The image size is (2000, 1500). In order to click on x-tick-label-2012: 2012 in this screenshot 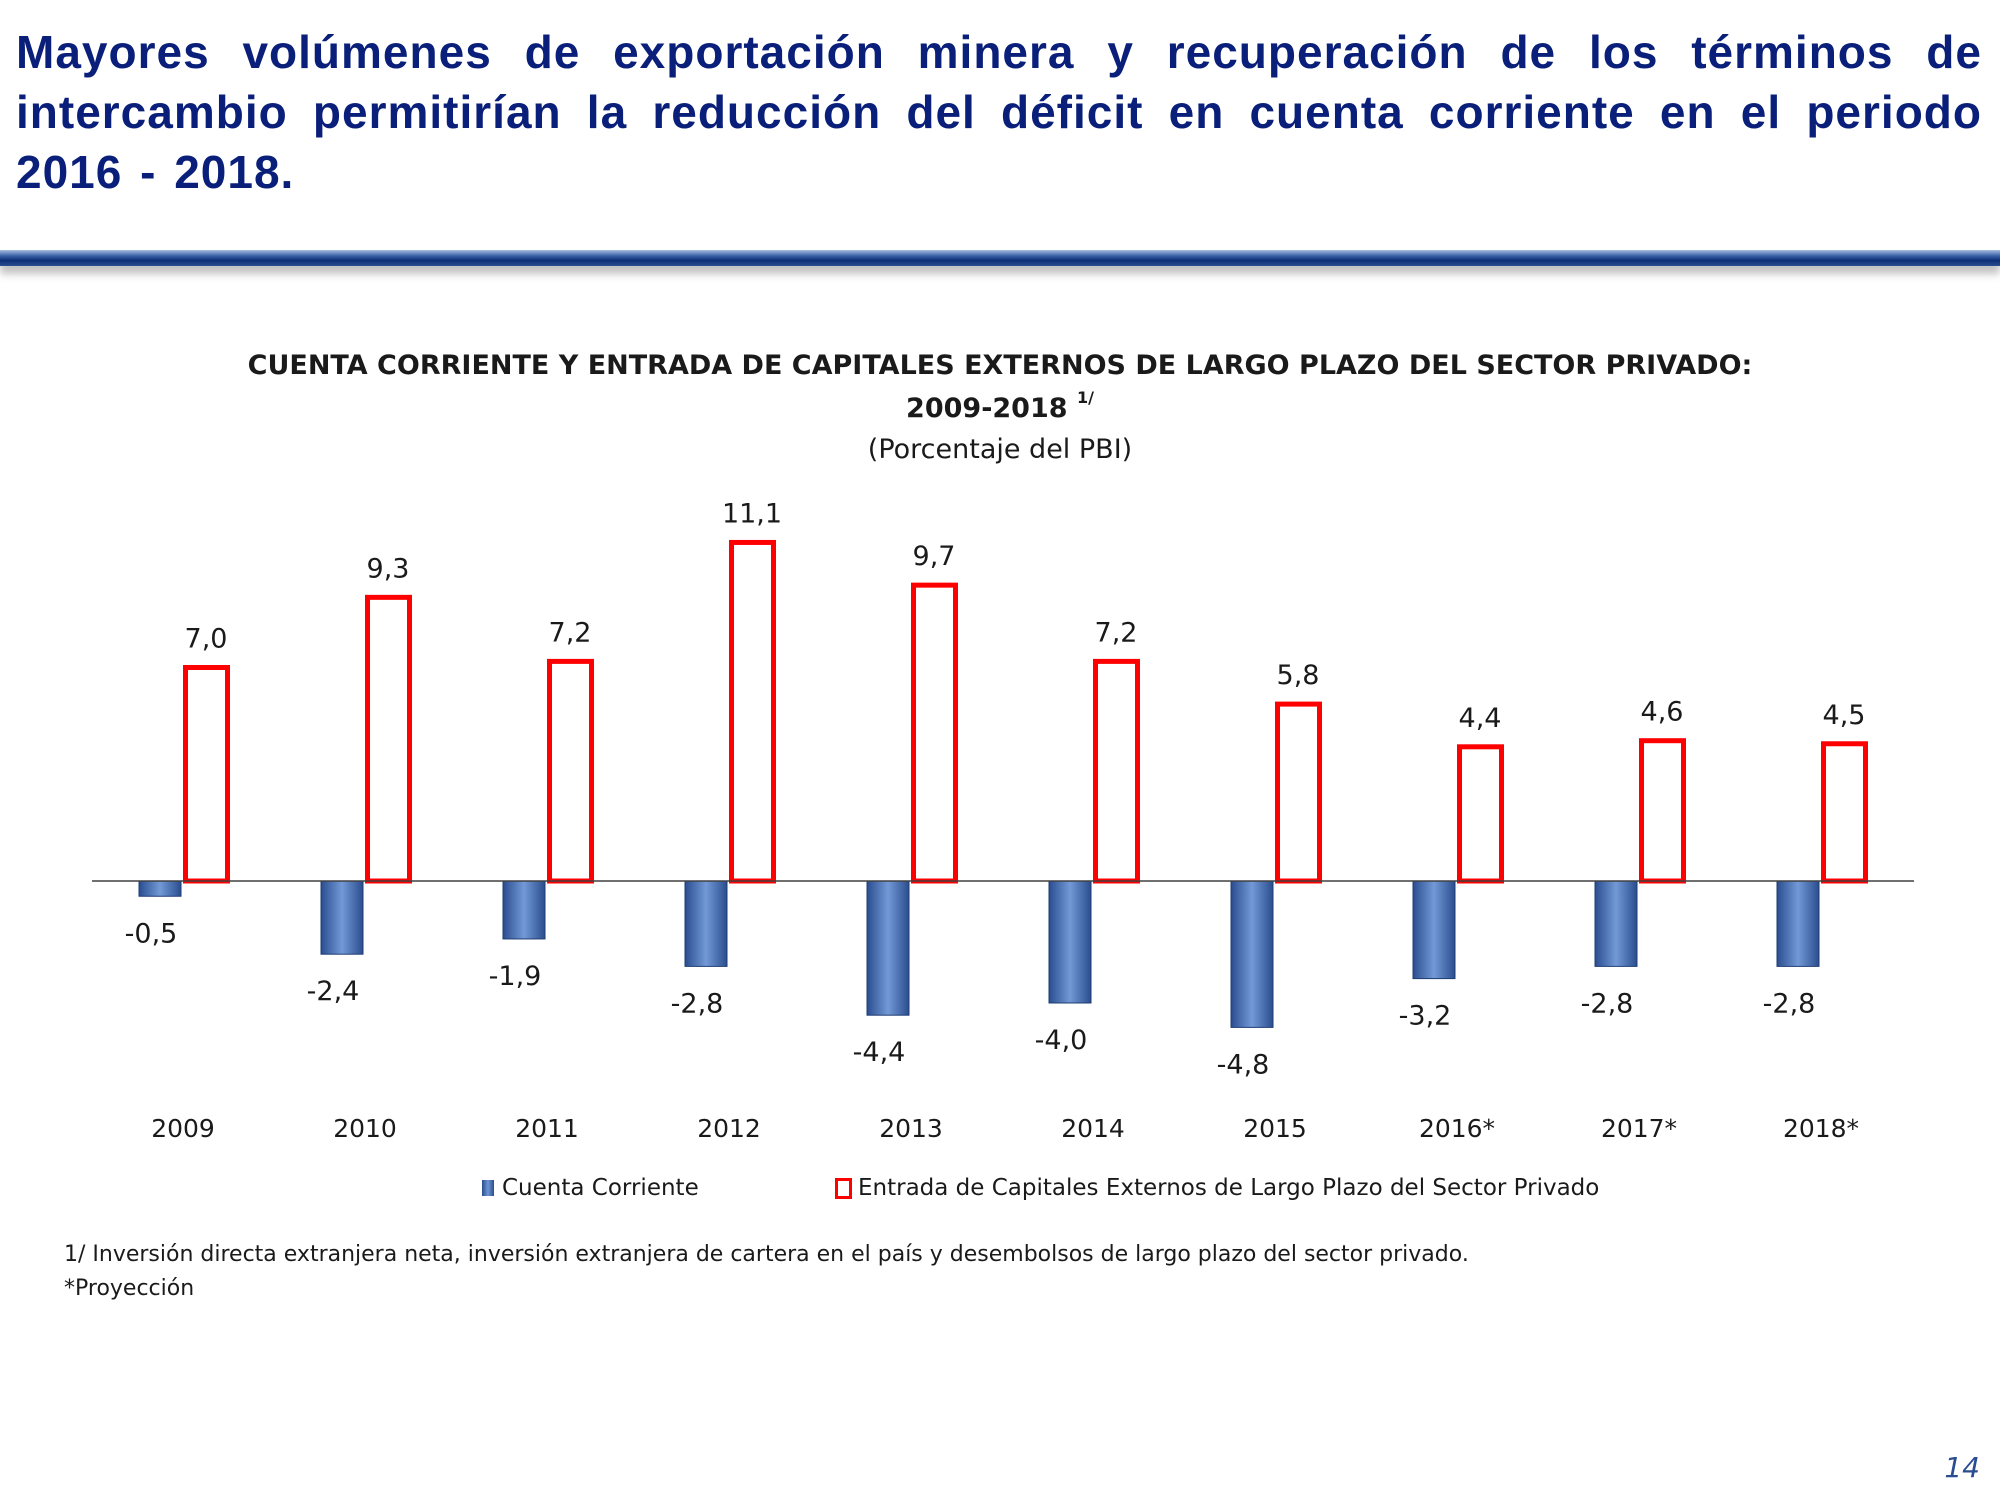, I will do `click(729, 1128)`.